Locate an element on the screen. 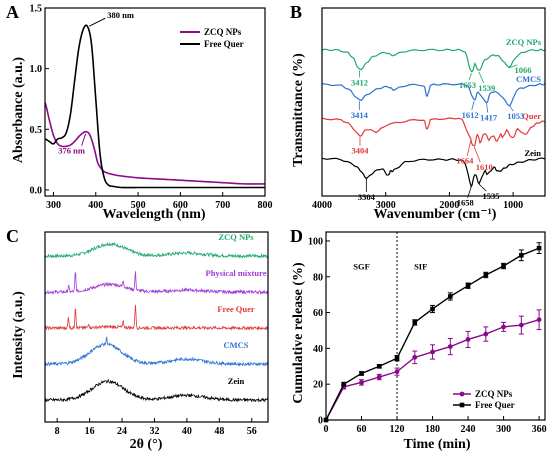  panel-a-ylabel: Absorbance (a.u.) is located at coordinates (18, 110).